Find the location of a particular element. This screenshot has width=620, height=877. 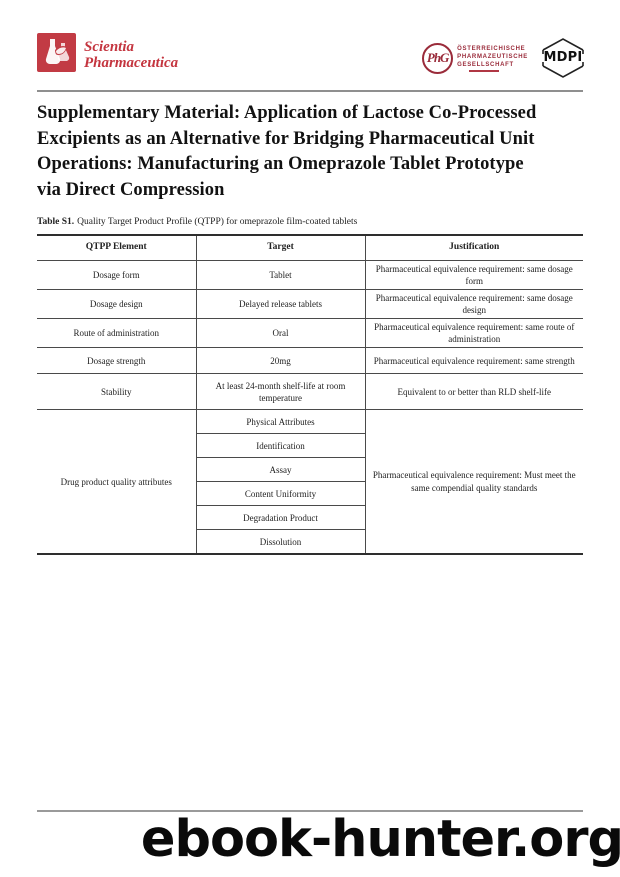

cell-target: Tablet is located at coordinates (280, 274).